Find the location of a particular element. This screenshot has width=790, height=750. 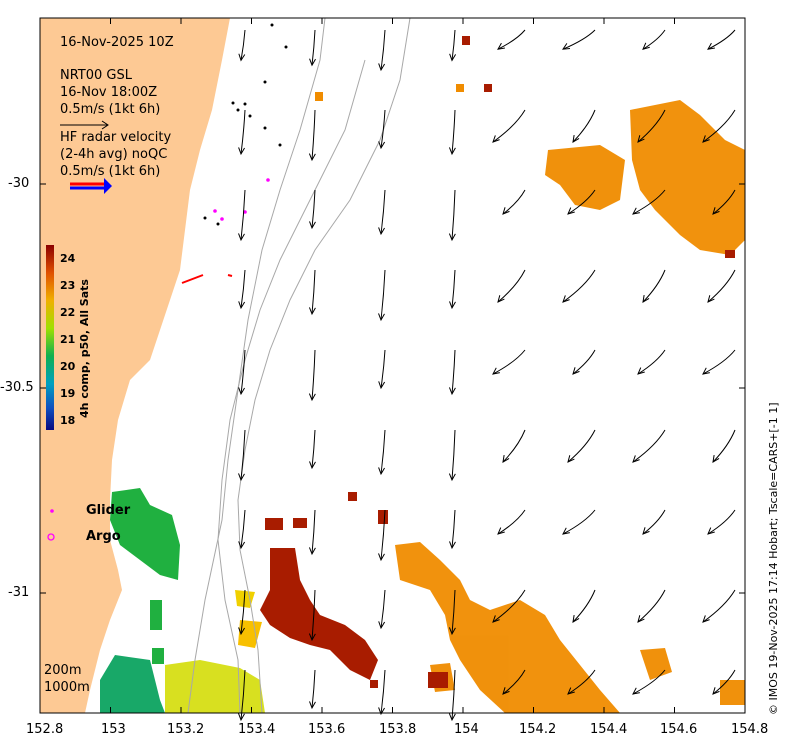

timestamp-label: 16-Nov-2025 10Z is located at coordinates (117, 42).